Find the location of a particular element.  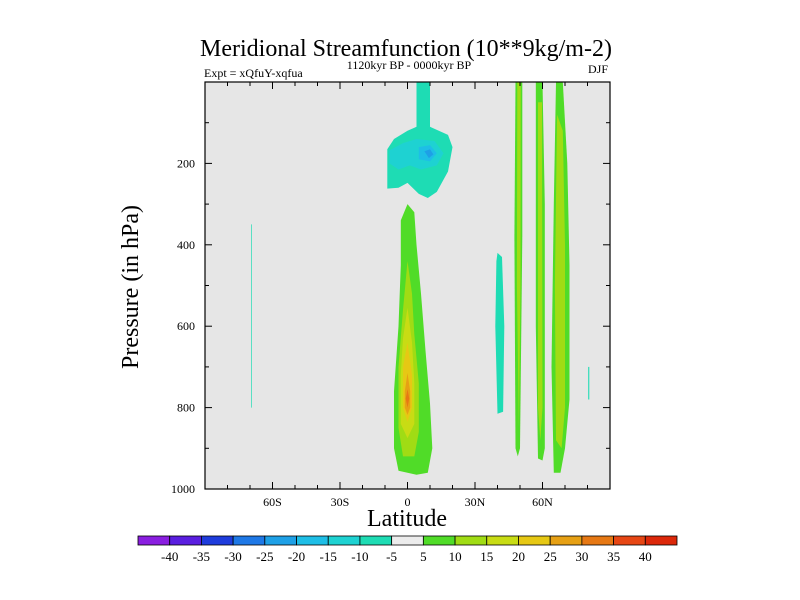

x-tick-label: 30N is located at coordinates (475, 502).